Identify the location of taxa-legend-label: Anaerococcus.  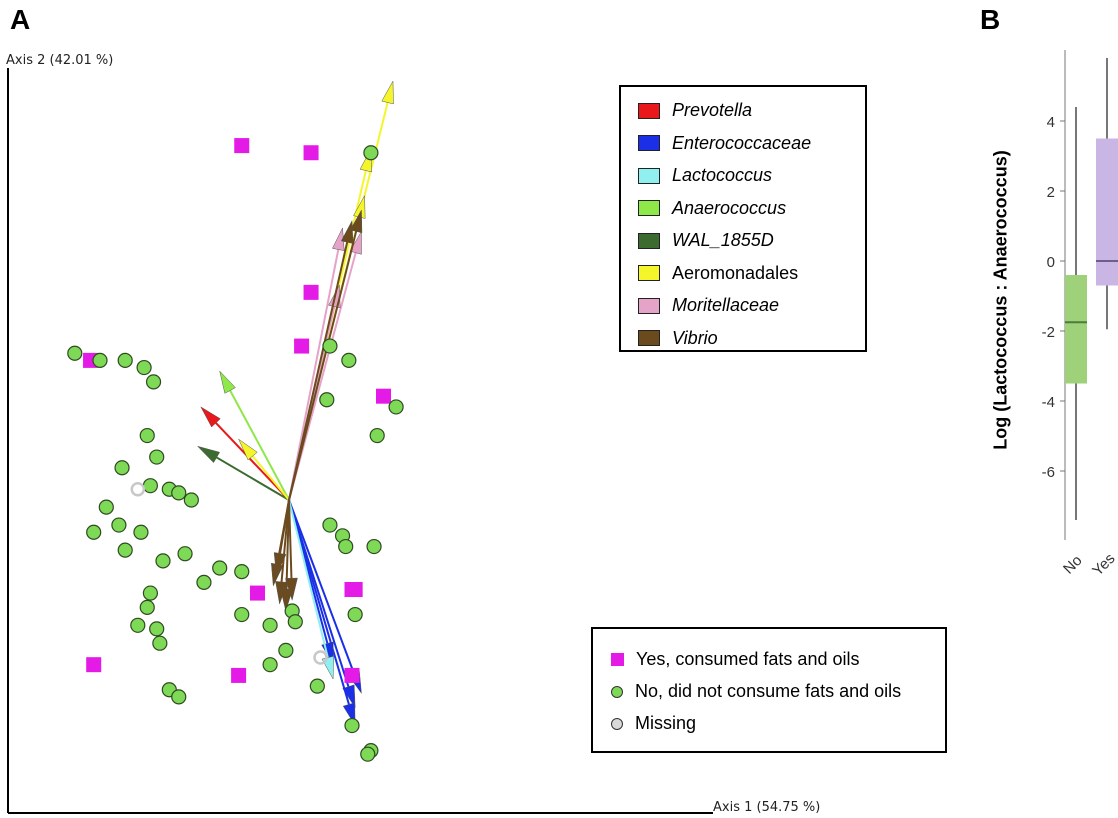
(729, 207).